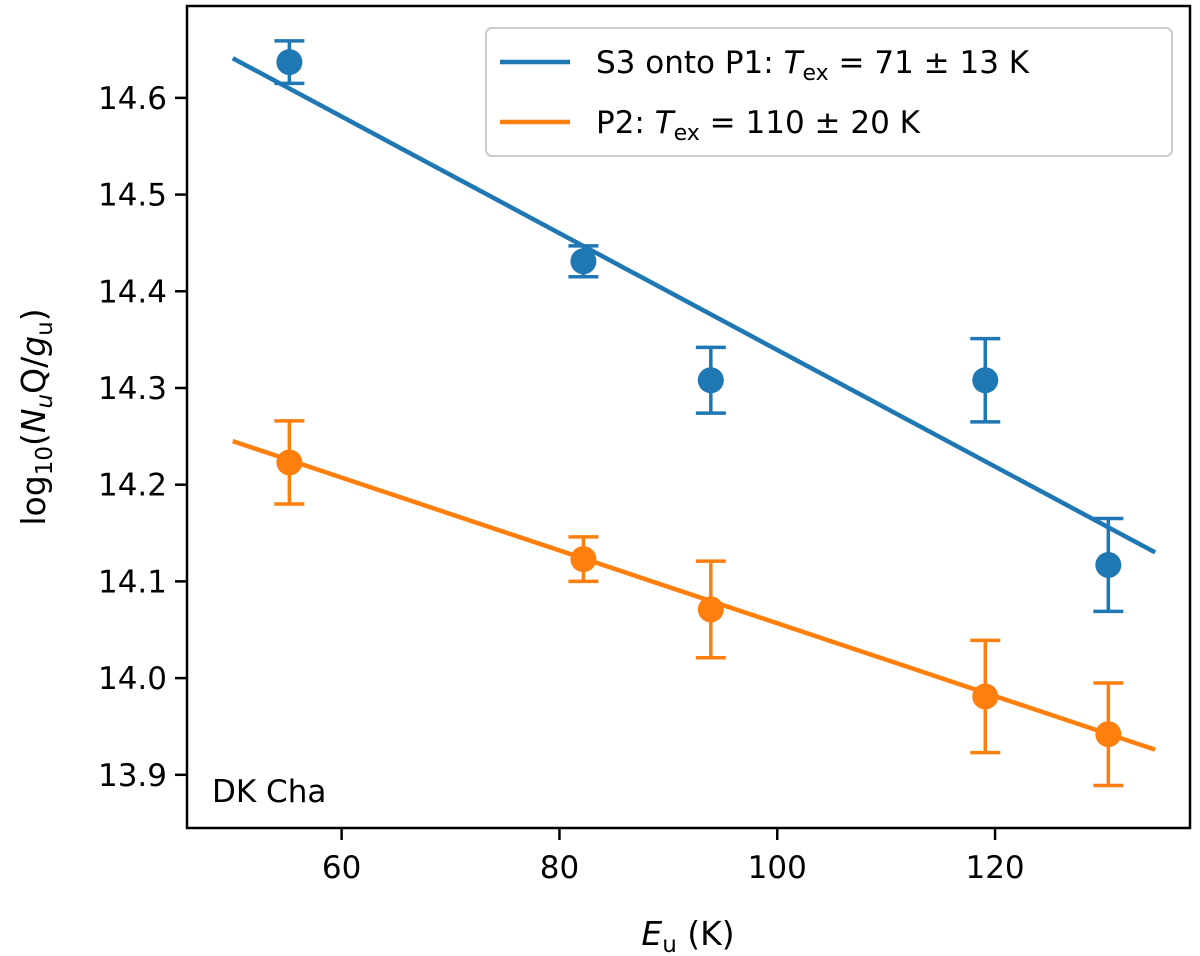 This screenshot has width=1200, height=956. Describe the element at coordinates (687, 935) in the screenshot. I see `x-axis-label: Eu (K)` at that location.